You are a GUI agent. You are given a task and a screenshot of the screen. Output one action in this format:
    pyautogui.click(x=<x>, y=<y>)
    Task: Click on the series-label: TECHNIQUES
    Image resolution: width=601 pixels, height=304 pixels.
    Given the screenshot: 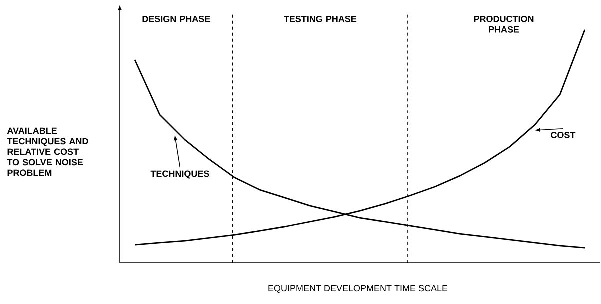 What is the action you would take?
    pyautogui.click(x=180, y=174)
    